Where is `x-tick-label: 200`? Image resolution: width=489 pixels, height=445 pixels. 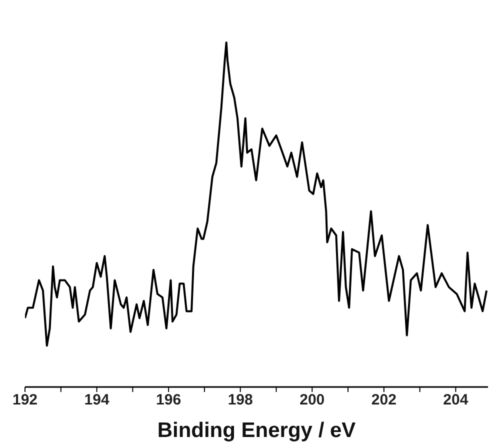
x-tick-label: 200 is located at coordinates (312, 400).